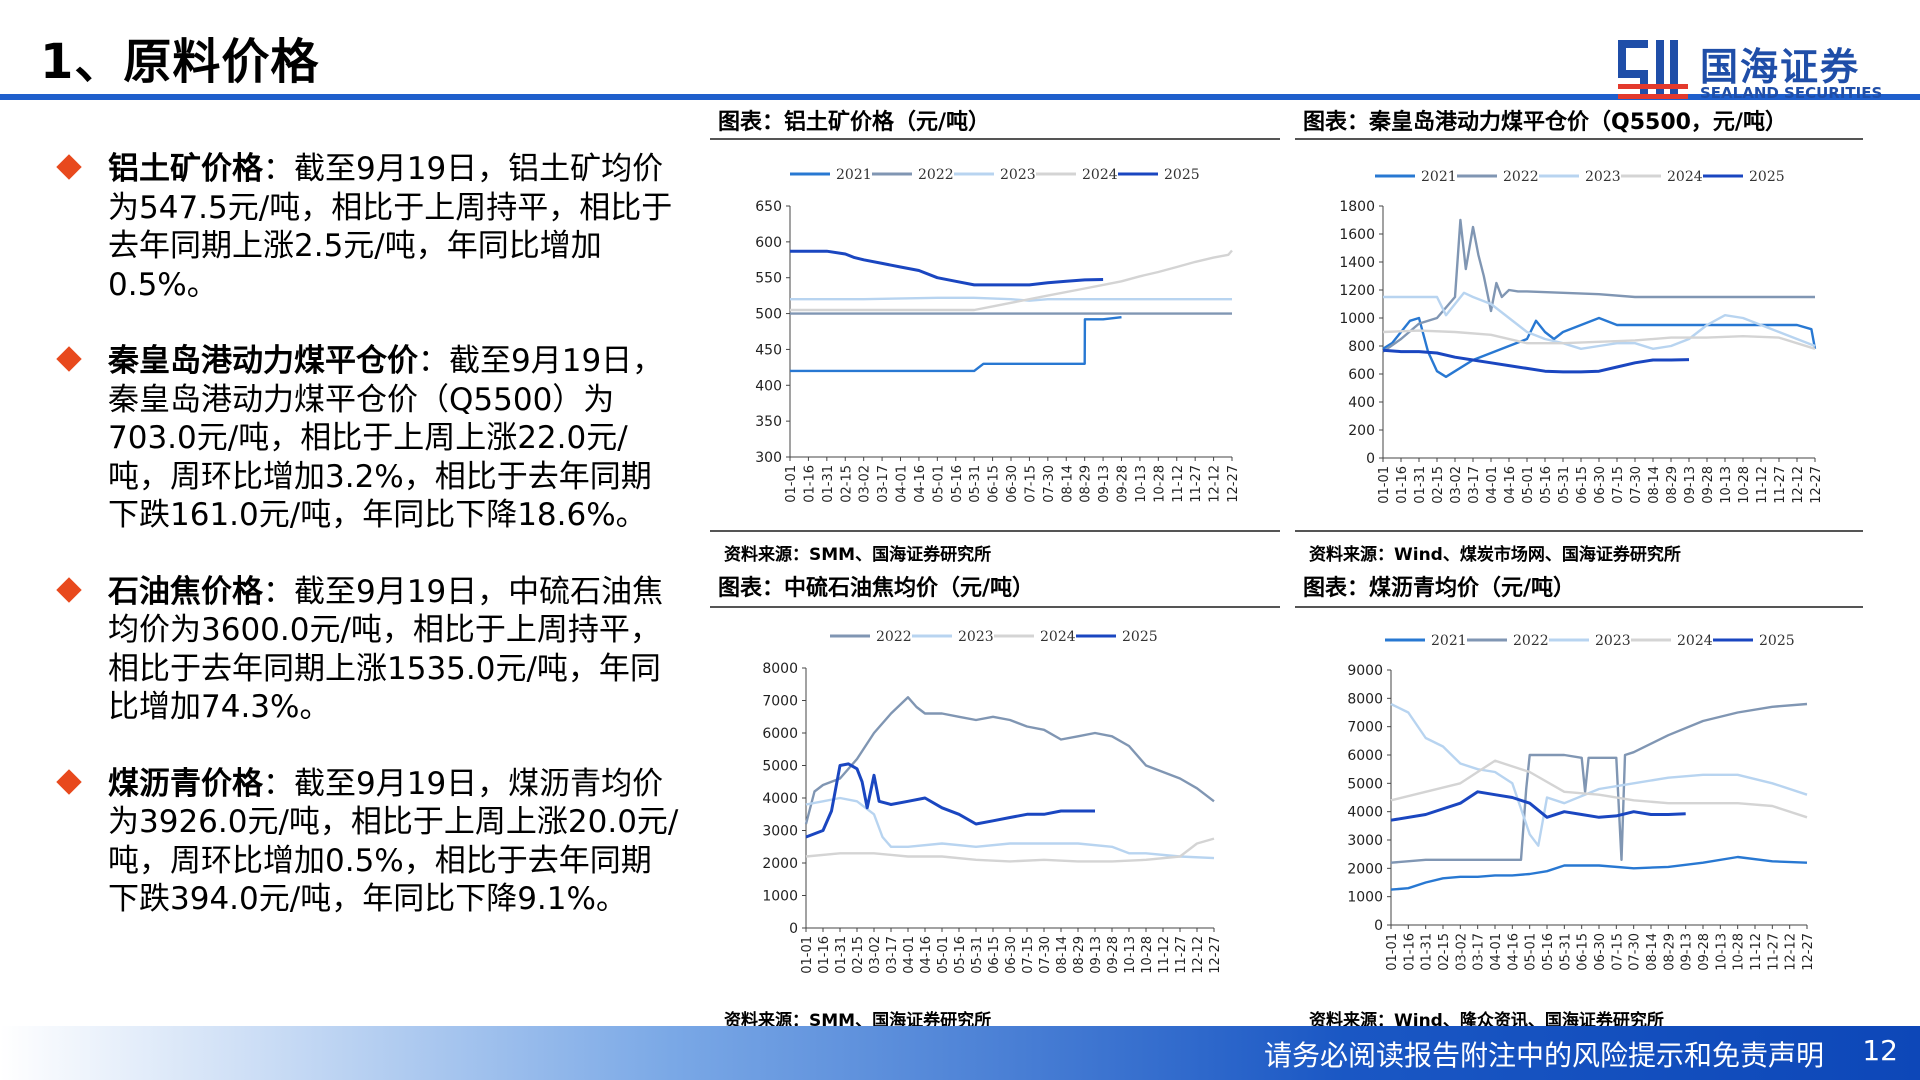 The width and height of the screenshot is (1920, 1080). What do you see at coordinates (1086, 484) in the screenshot?
I see `x-tick-label: 08-29` at bounding box center [1086, 484].